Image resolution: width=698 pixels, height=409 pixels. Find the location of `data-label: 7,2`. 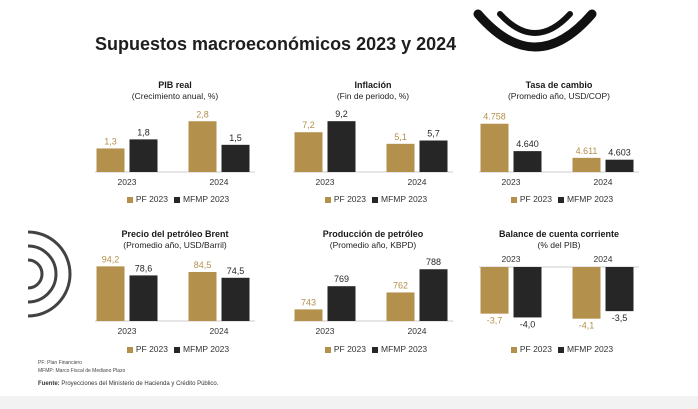

data-label: 7,2 is located at coordinates (308, 125).